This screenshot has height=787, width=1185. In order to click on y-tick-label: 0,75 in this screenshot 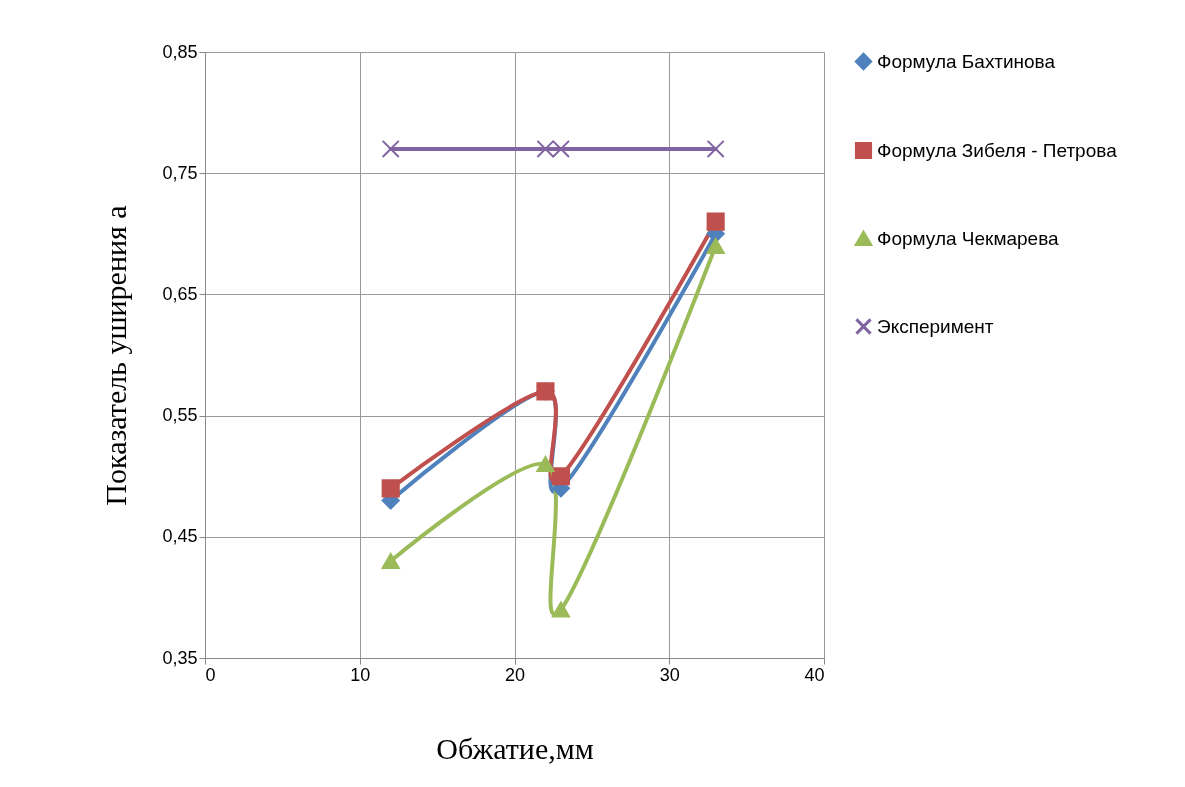, I will do `click(180, 172)`.